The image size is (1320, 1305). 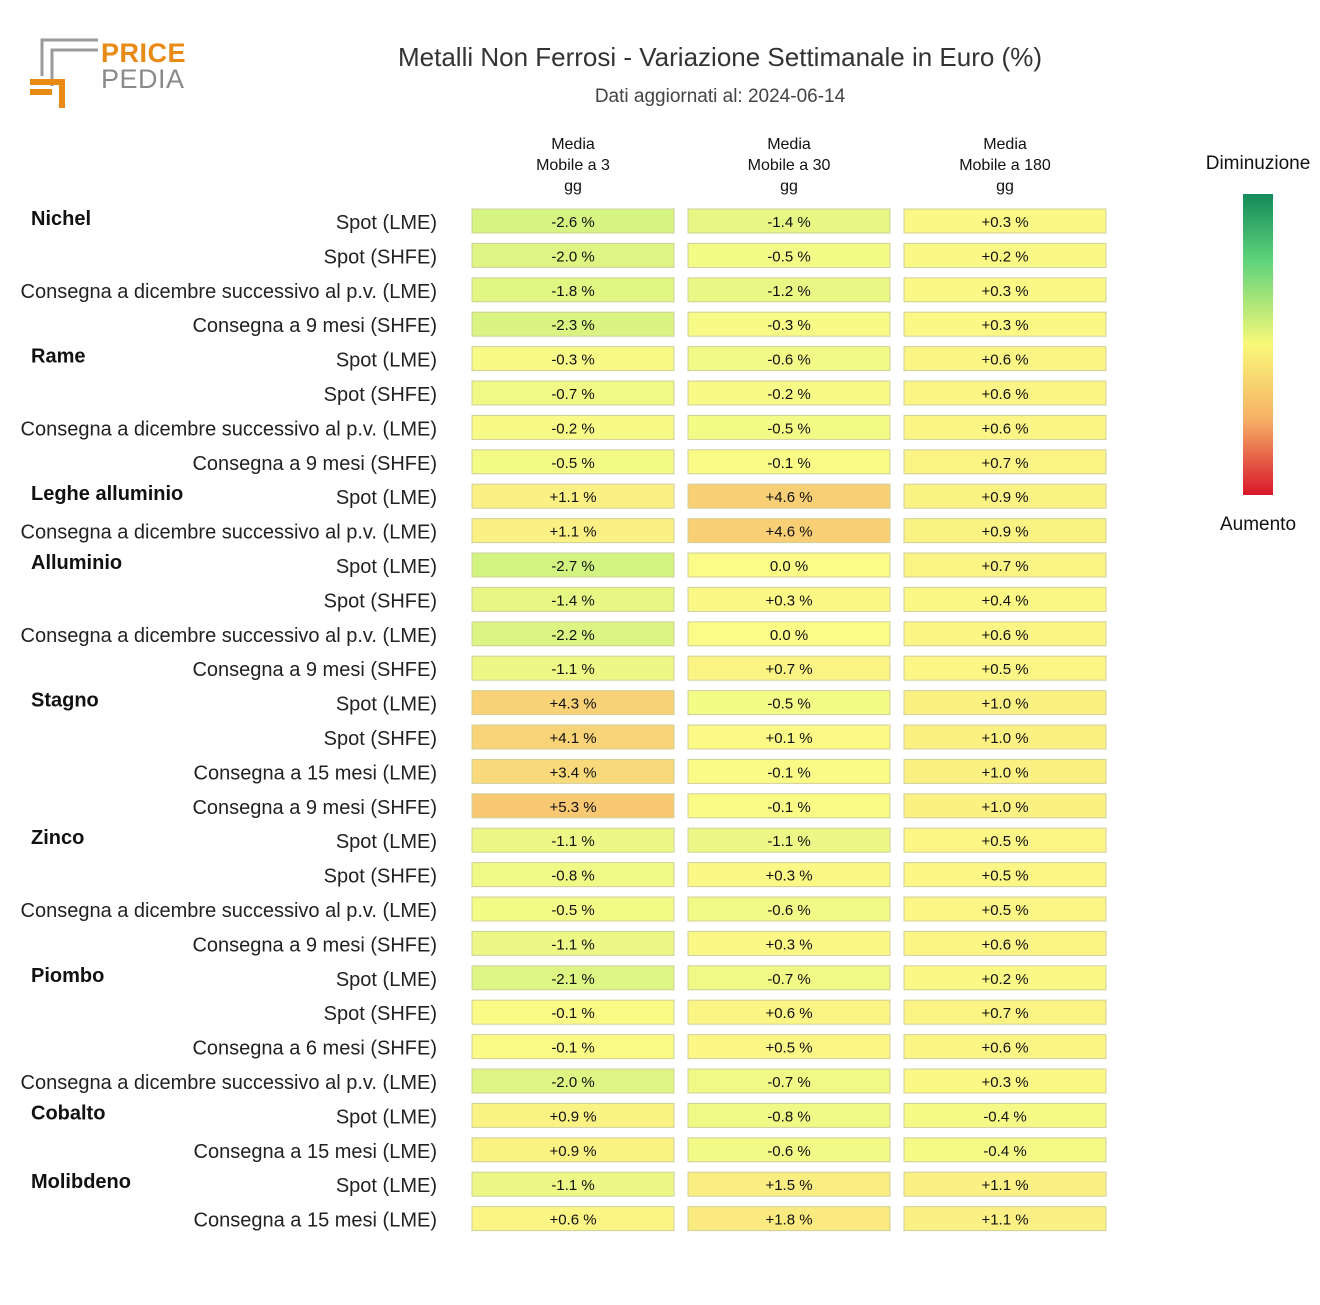 What do you see at coordinates (572, 256) in the screenshot?
I see `cell-value-label: -2.0 %` at bounding box center [572, 256].